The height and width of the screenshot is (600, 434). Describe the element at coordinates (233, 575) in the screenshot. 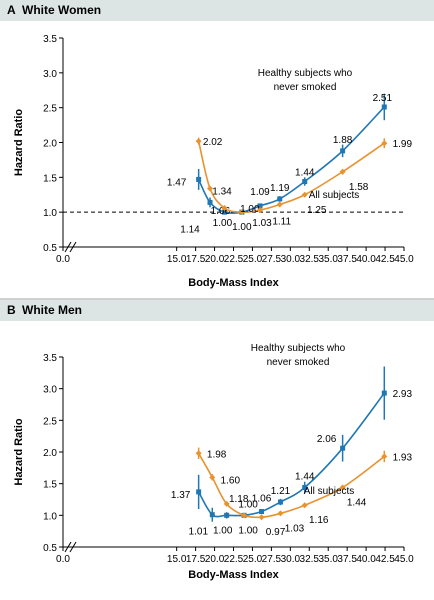

I see `x-axis-title: Body-Mass Index` at that location.